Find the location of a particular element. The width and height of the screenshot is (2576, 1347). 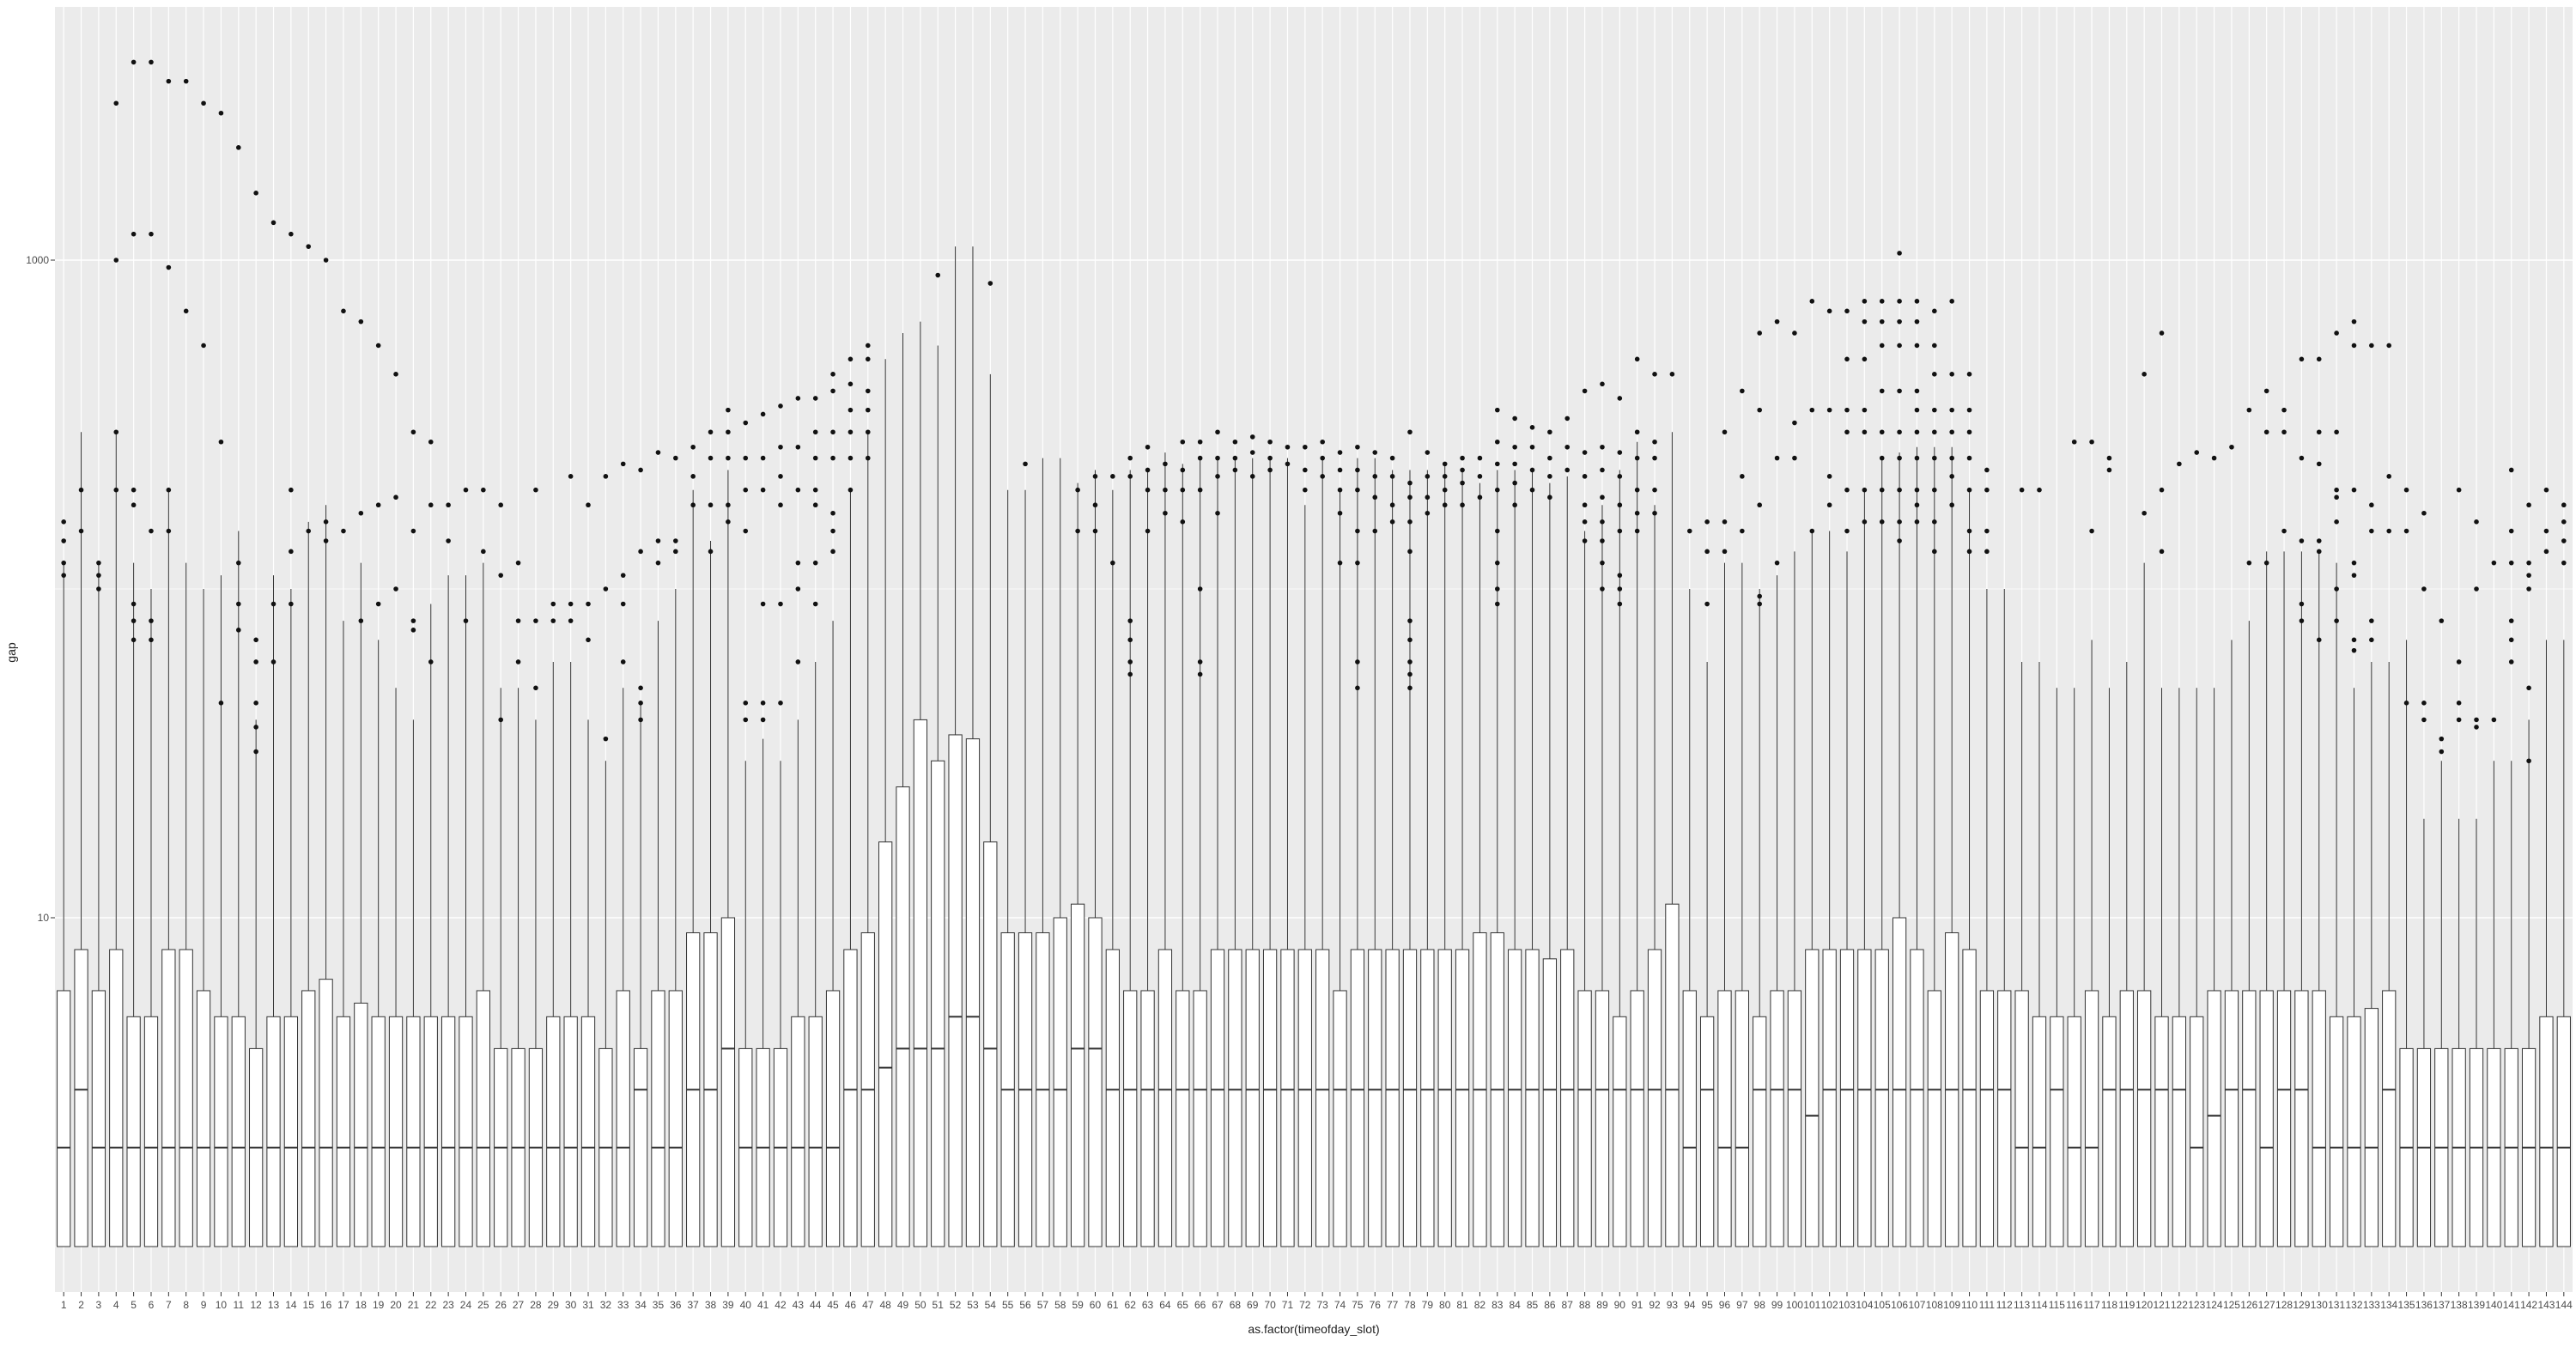

x-tick-label: 52 is located at coordinates (956, 1305).